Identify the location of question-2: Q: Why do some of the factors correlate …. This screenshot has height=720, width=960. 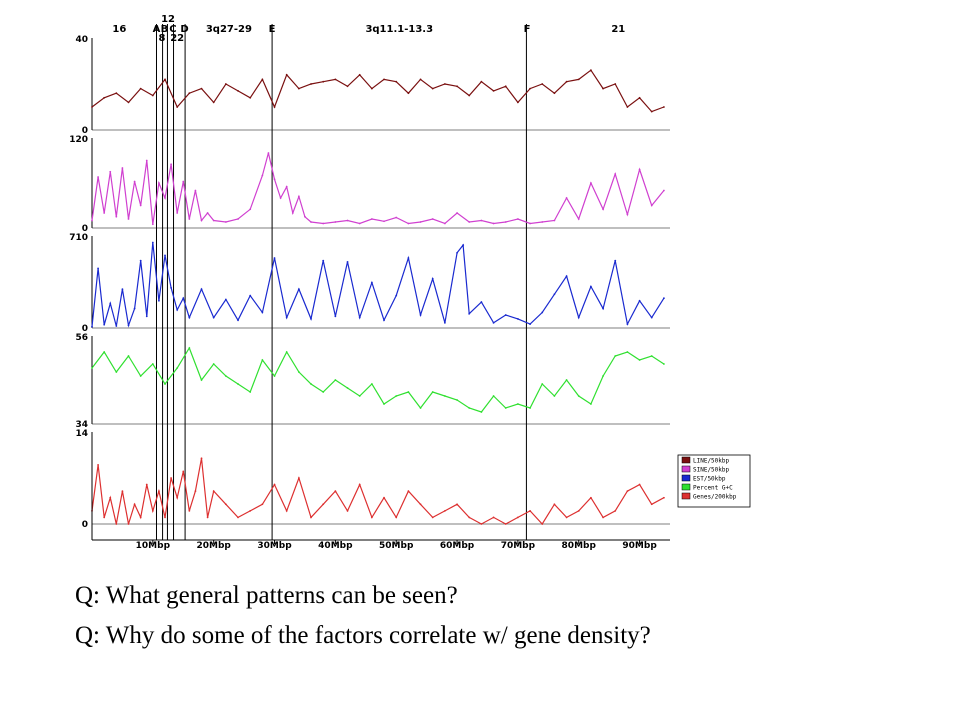
(363, 635).